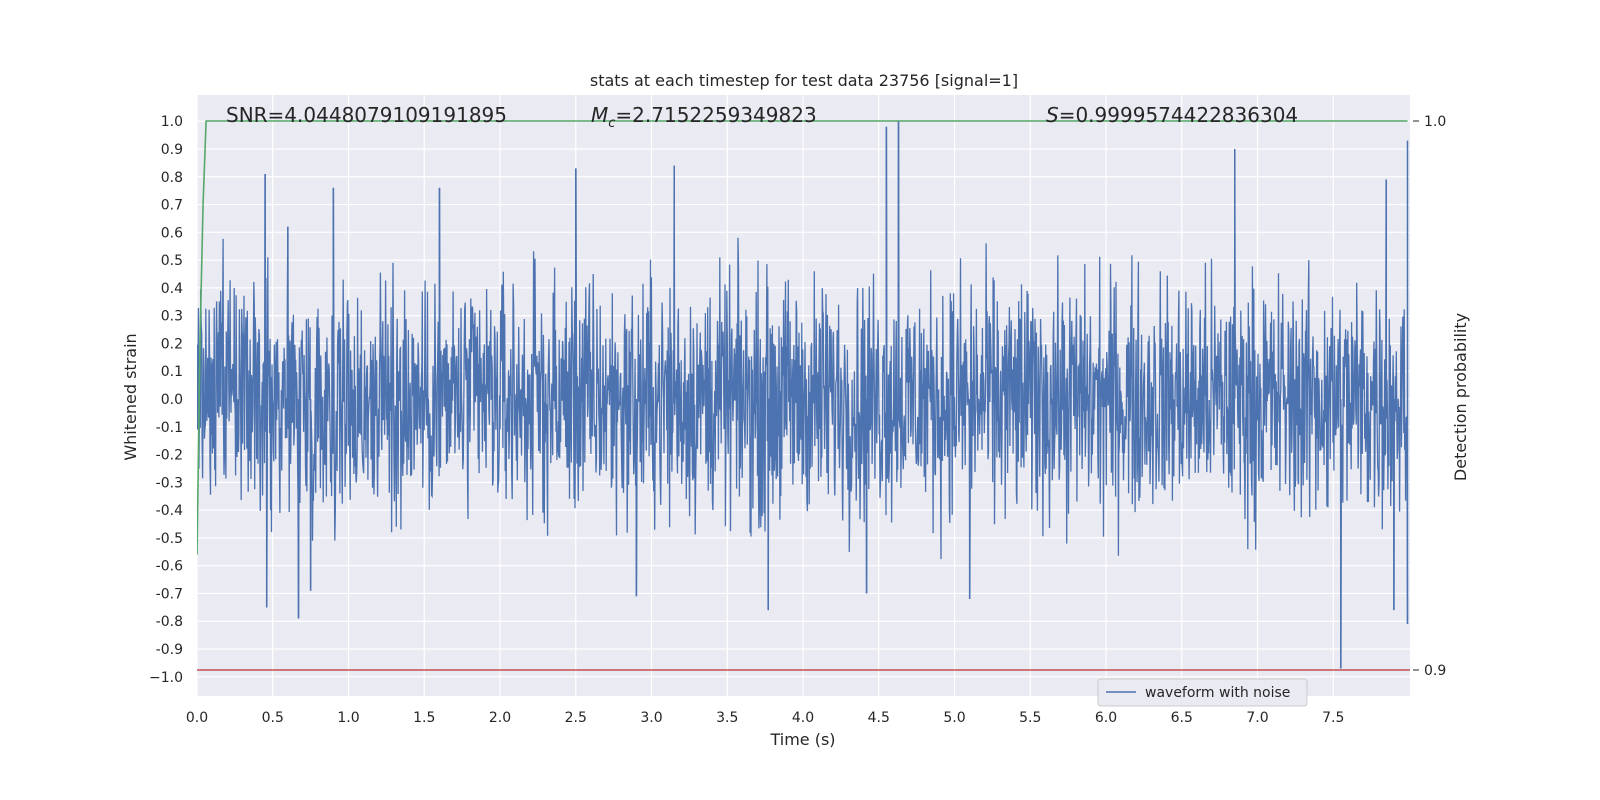 The height and width of the screenshot is (800, 1600). I want to click on x-tick-label: 5.0, so click(954, 718).